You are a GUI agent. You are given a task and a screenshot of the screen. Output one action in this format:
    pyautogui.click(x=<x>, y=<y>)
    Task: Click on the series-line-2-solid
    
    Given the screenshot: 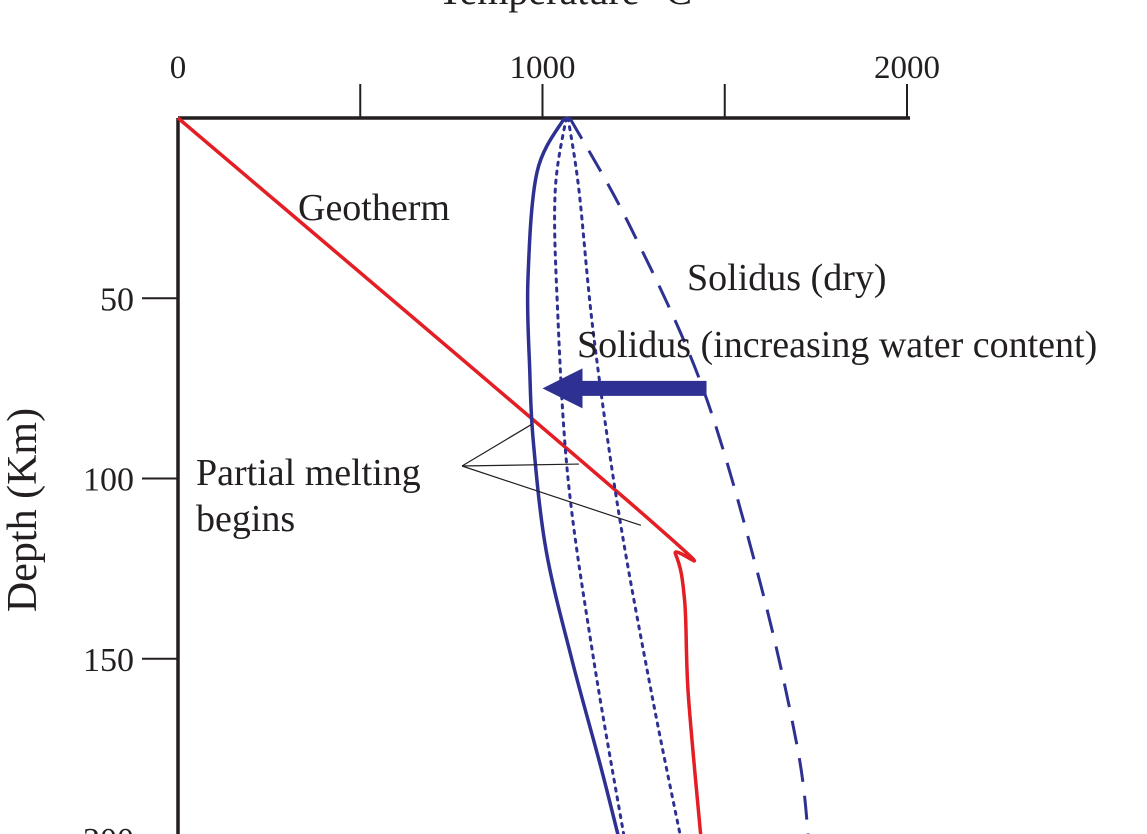 What is the action you would take?
    pyautogui.click(x=572, y=475)
    